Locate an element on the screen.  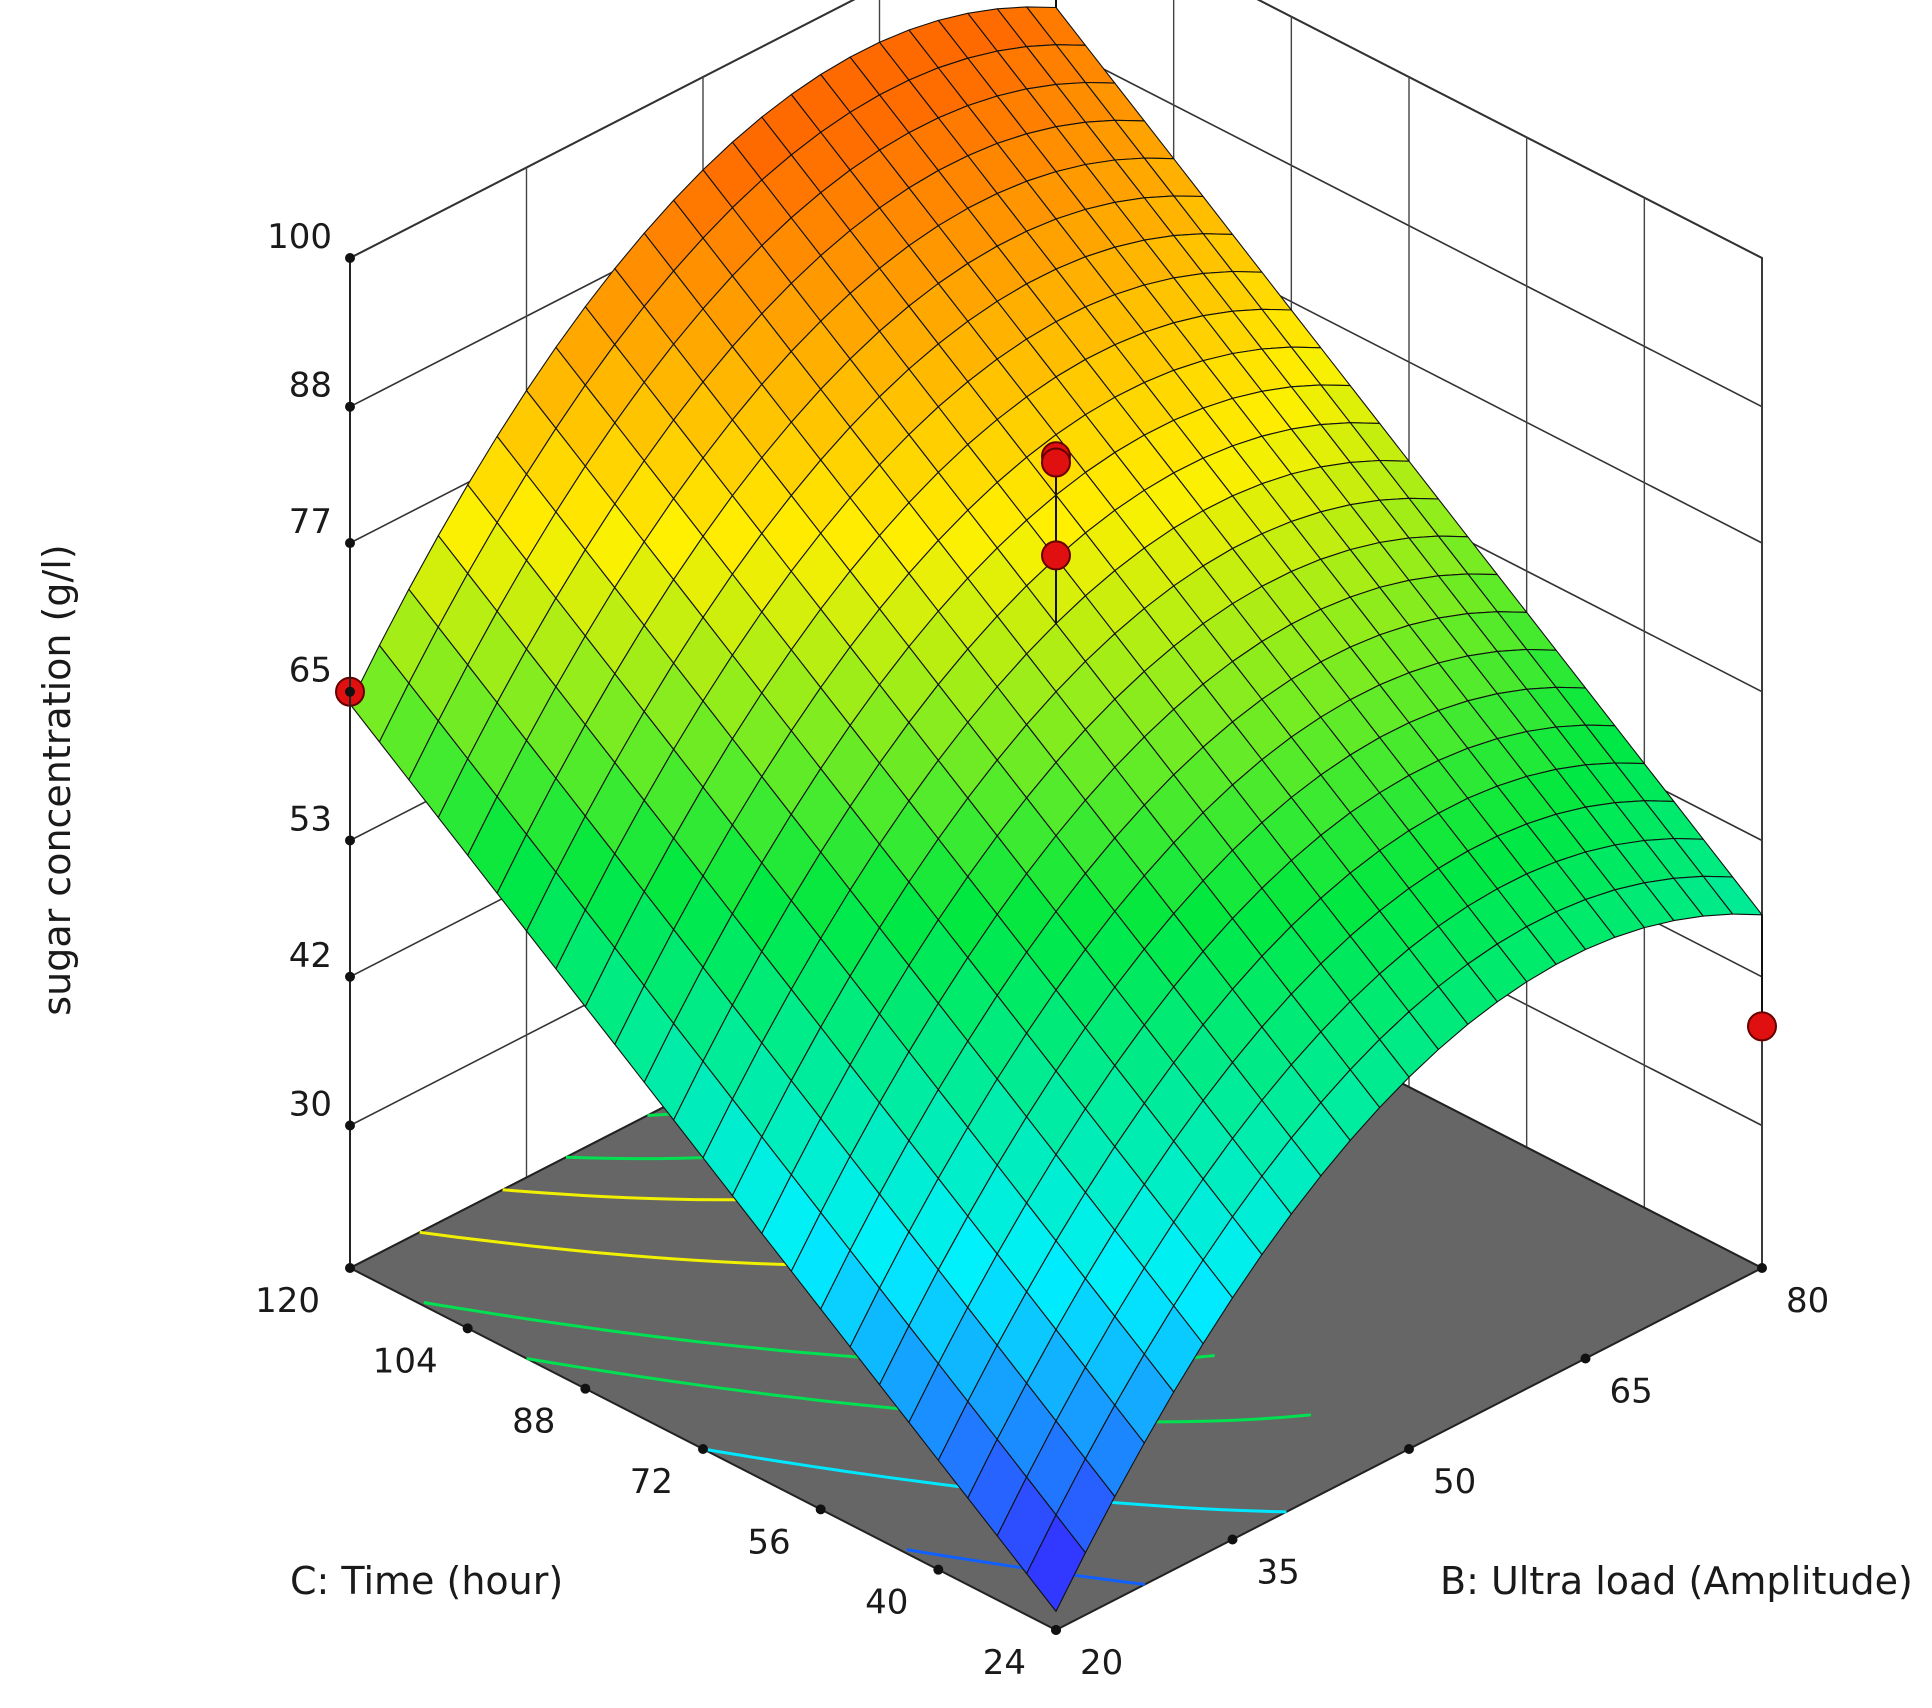
c-tick-label-1: 40 is located at coordinates (886, 1603).